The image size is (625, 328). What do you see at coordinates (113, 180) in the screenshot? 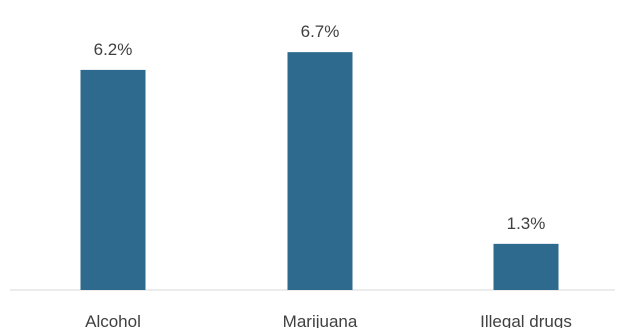
I see `bar-alcohol` at bounding box center [113, 180].